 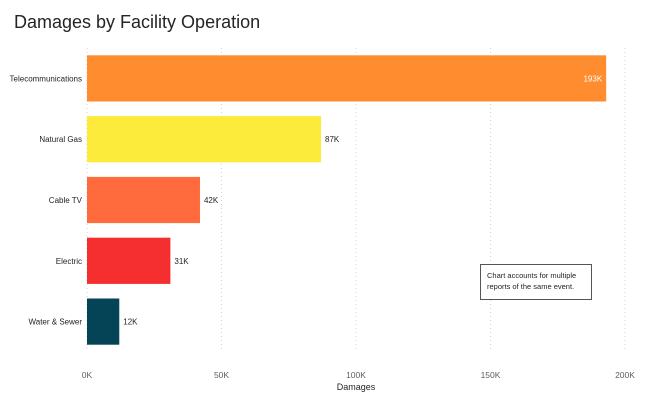 I want to click on x-axis-title: Damages, so click(x=356, y=387).